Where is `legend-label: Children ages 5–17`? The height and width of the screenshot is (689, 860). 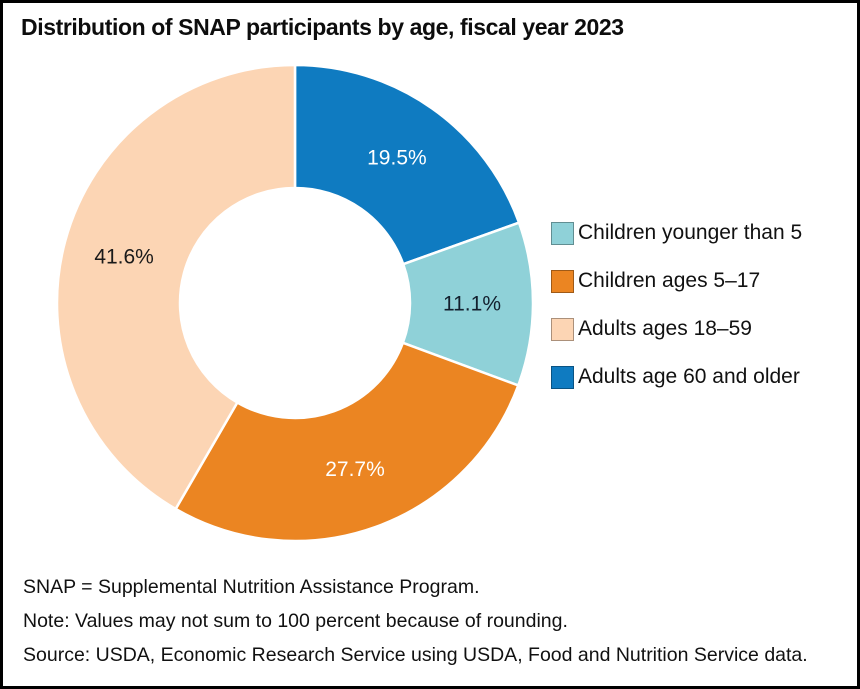 legend-label: Children ages 5–17 is located at coordinates (669, 280).